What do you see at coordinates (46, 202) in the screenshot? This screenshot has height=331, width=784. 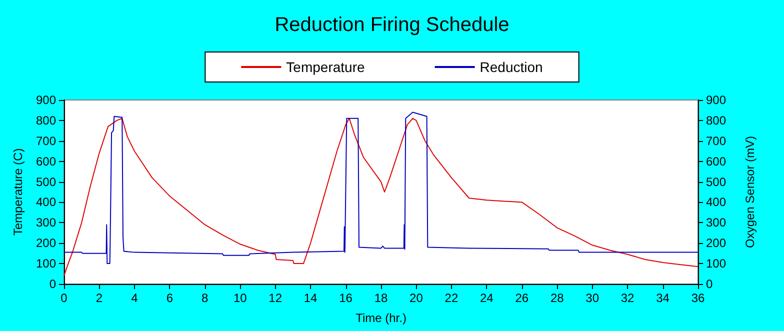 I see `y-tick-label: 400` at bounding box center [46, 202].